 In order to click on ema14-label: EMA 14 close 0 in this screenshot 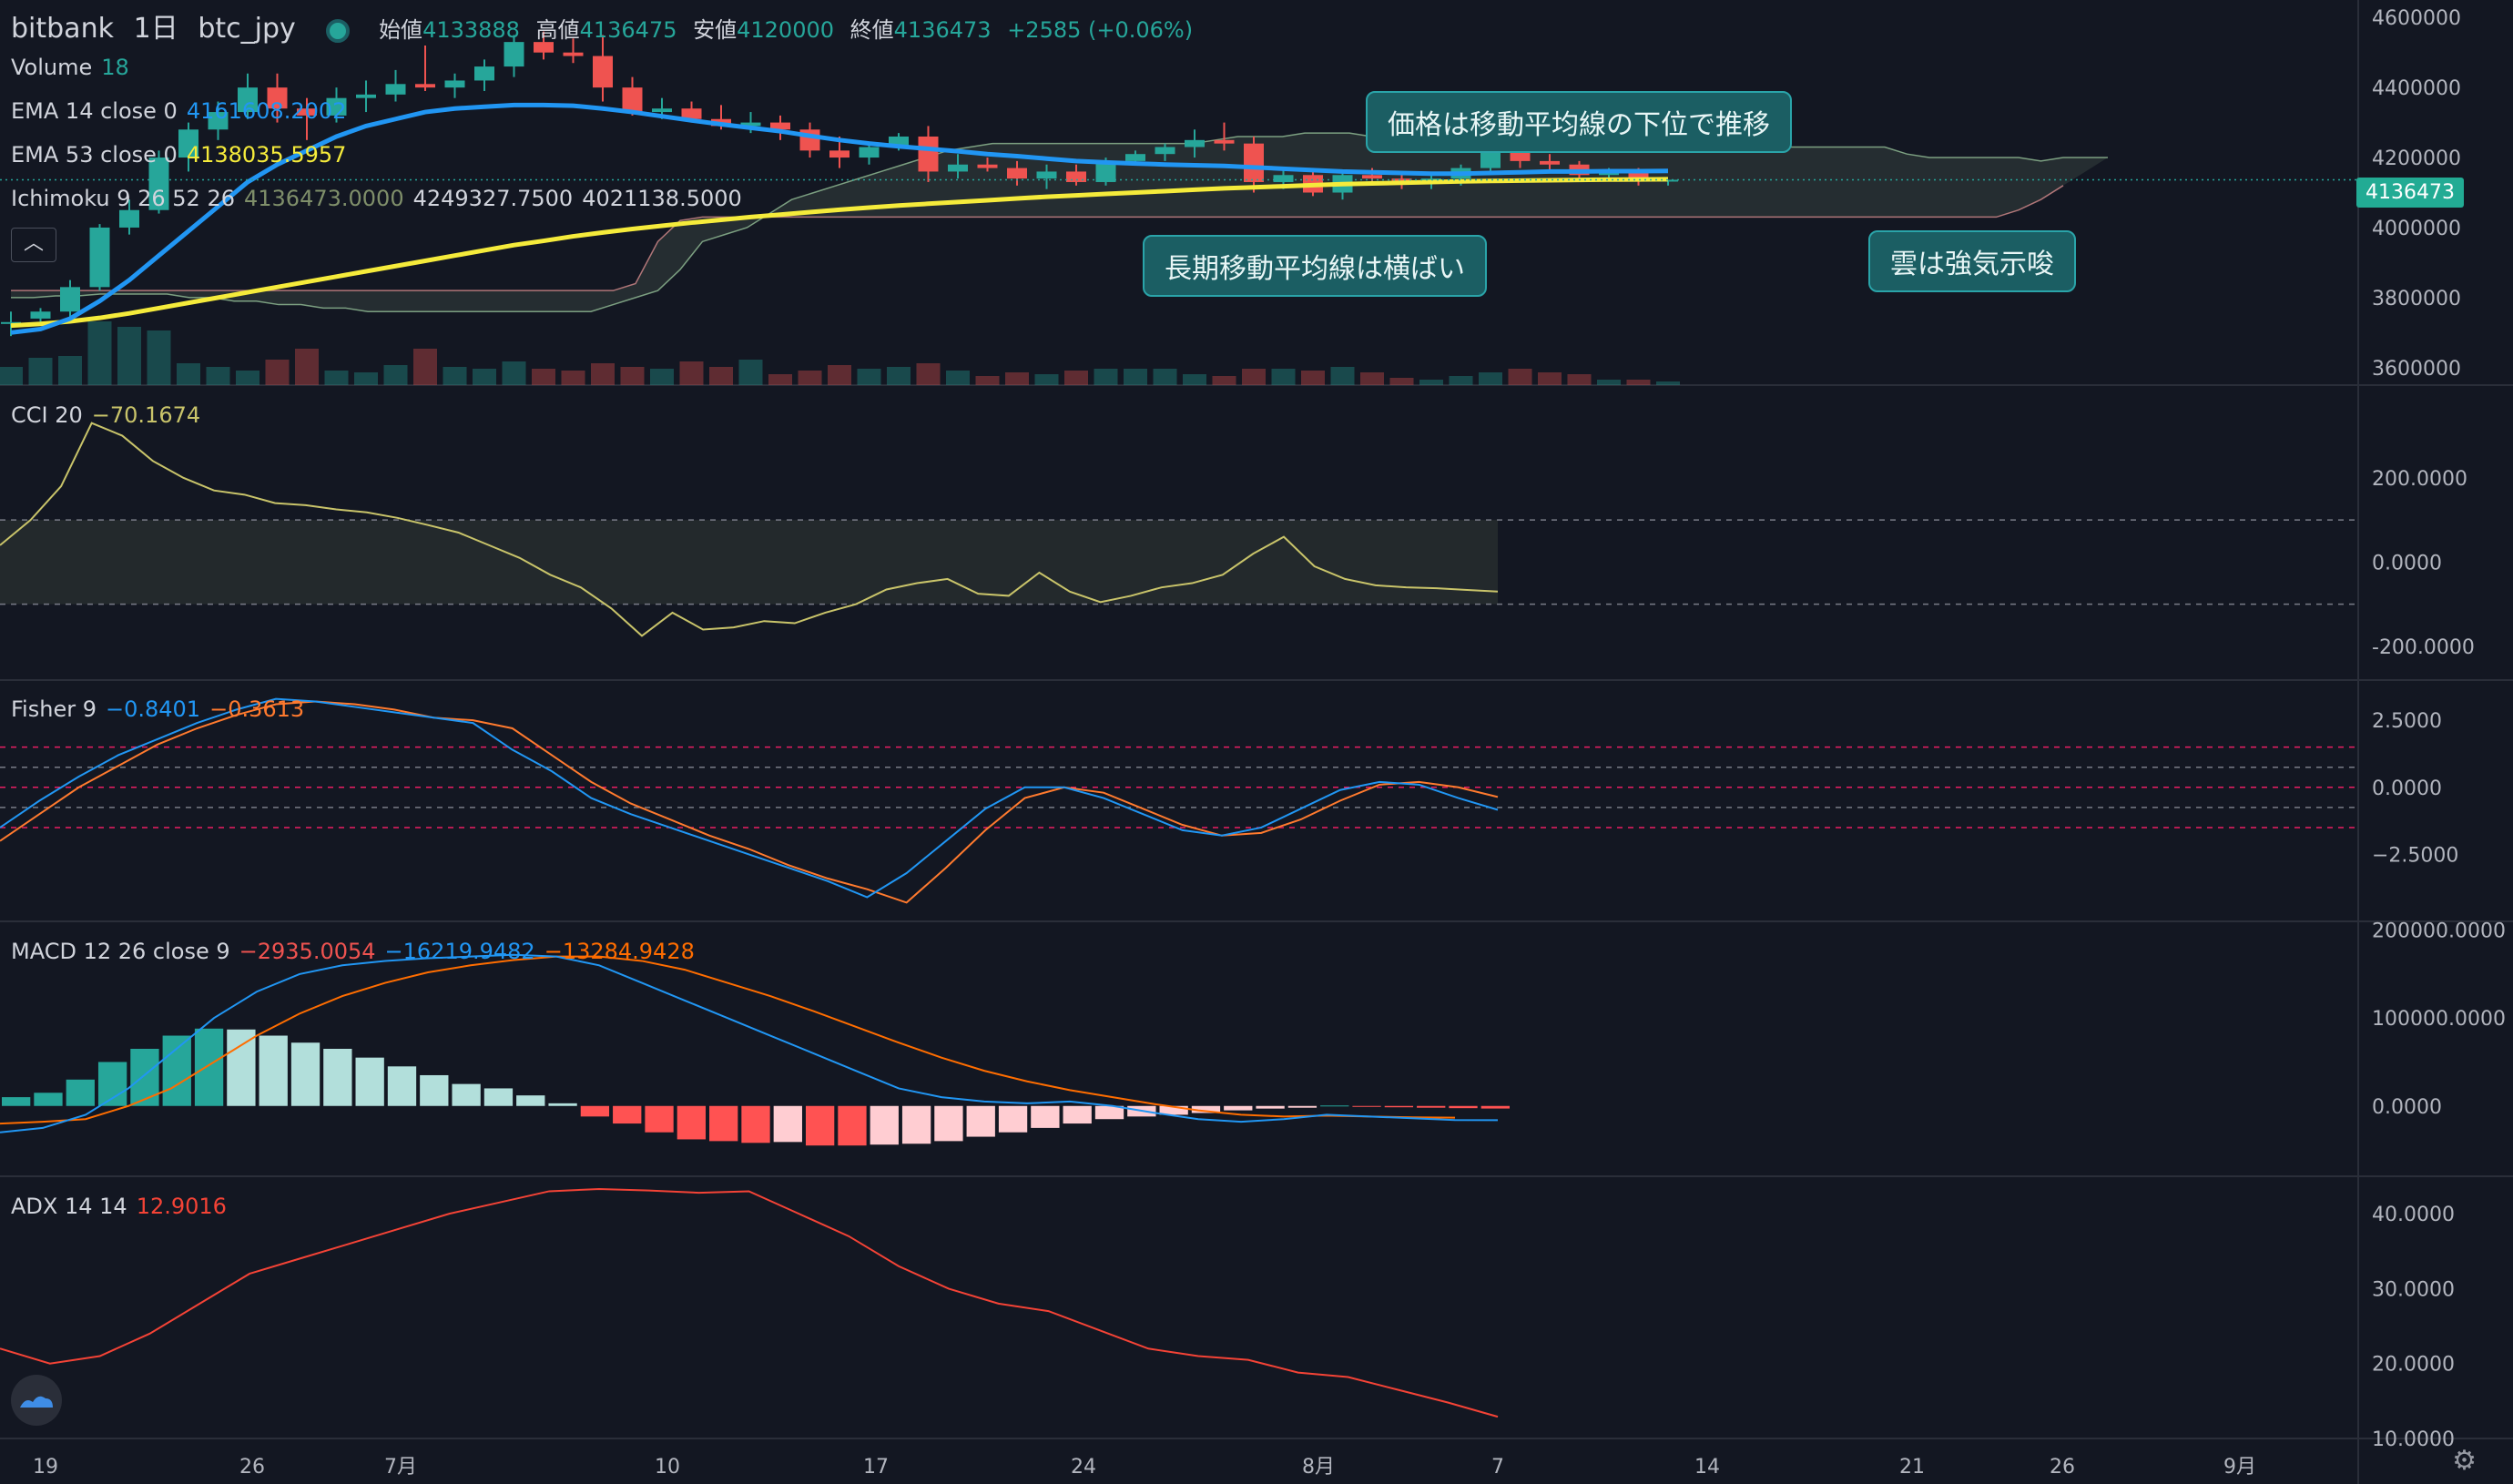, I will do `click(94, 111)`.